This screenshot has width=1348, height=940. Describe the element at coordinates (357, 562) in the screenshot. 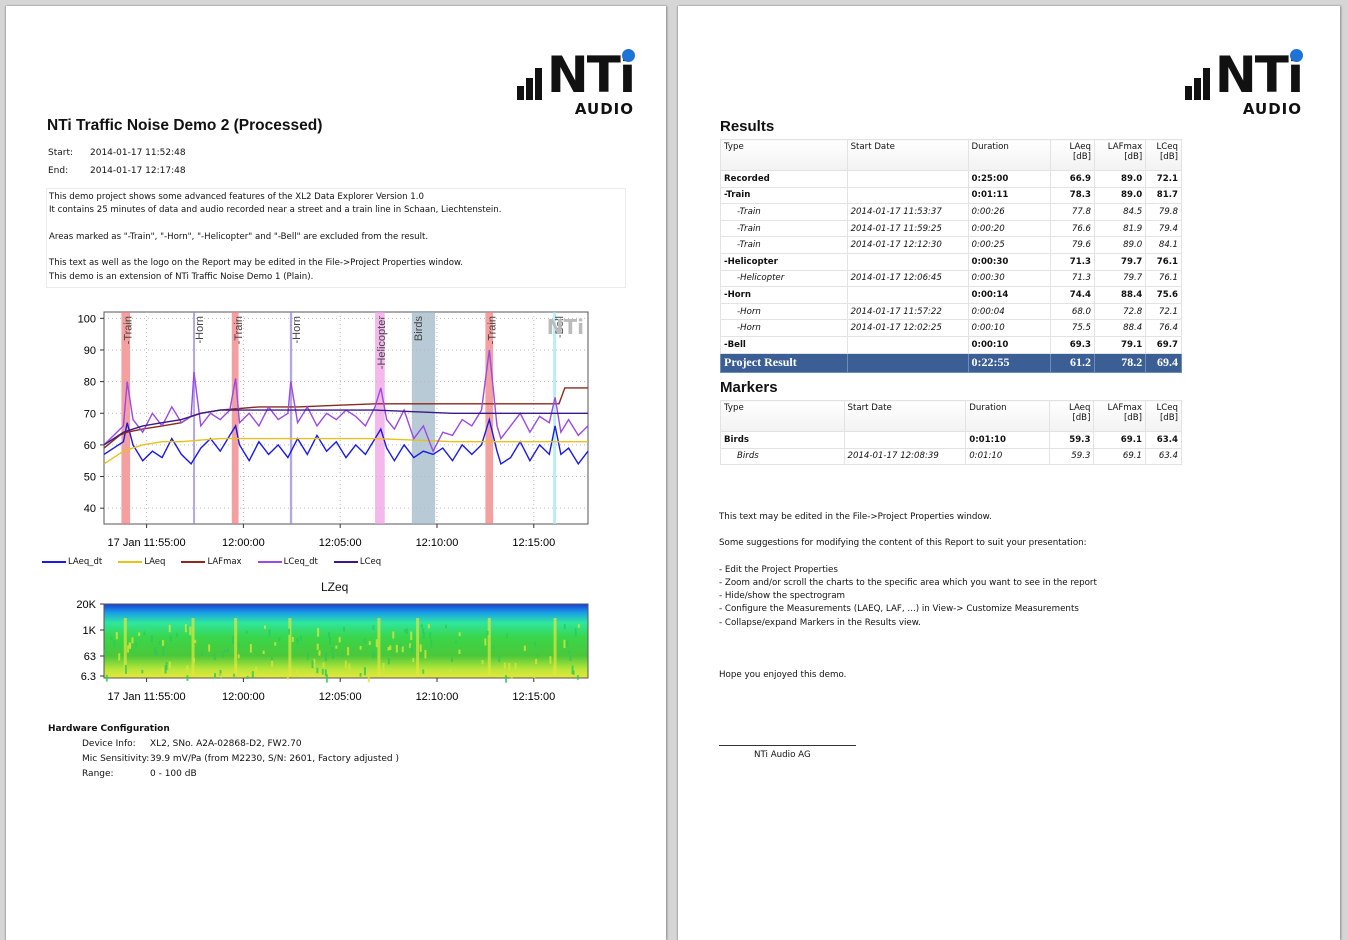

I see `legend-item: LCeq` at that location.